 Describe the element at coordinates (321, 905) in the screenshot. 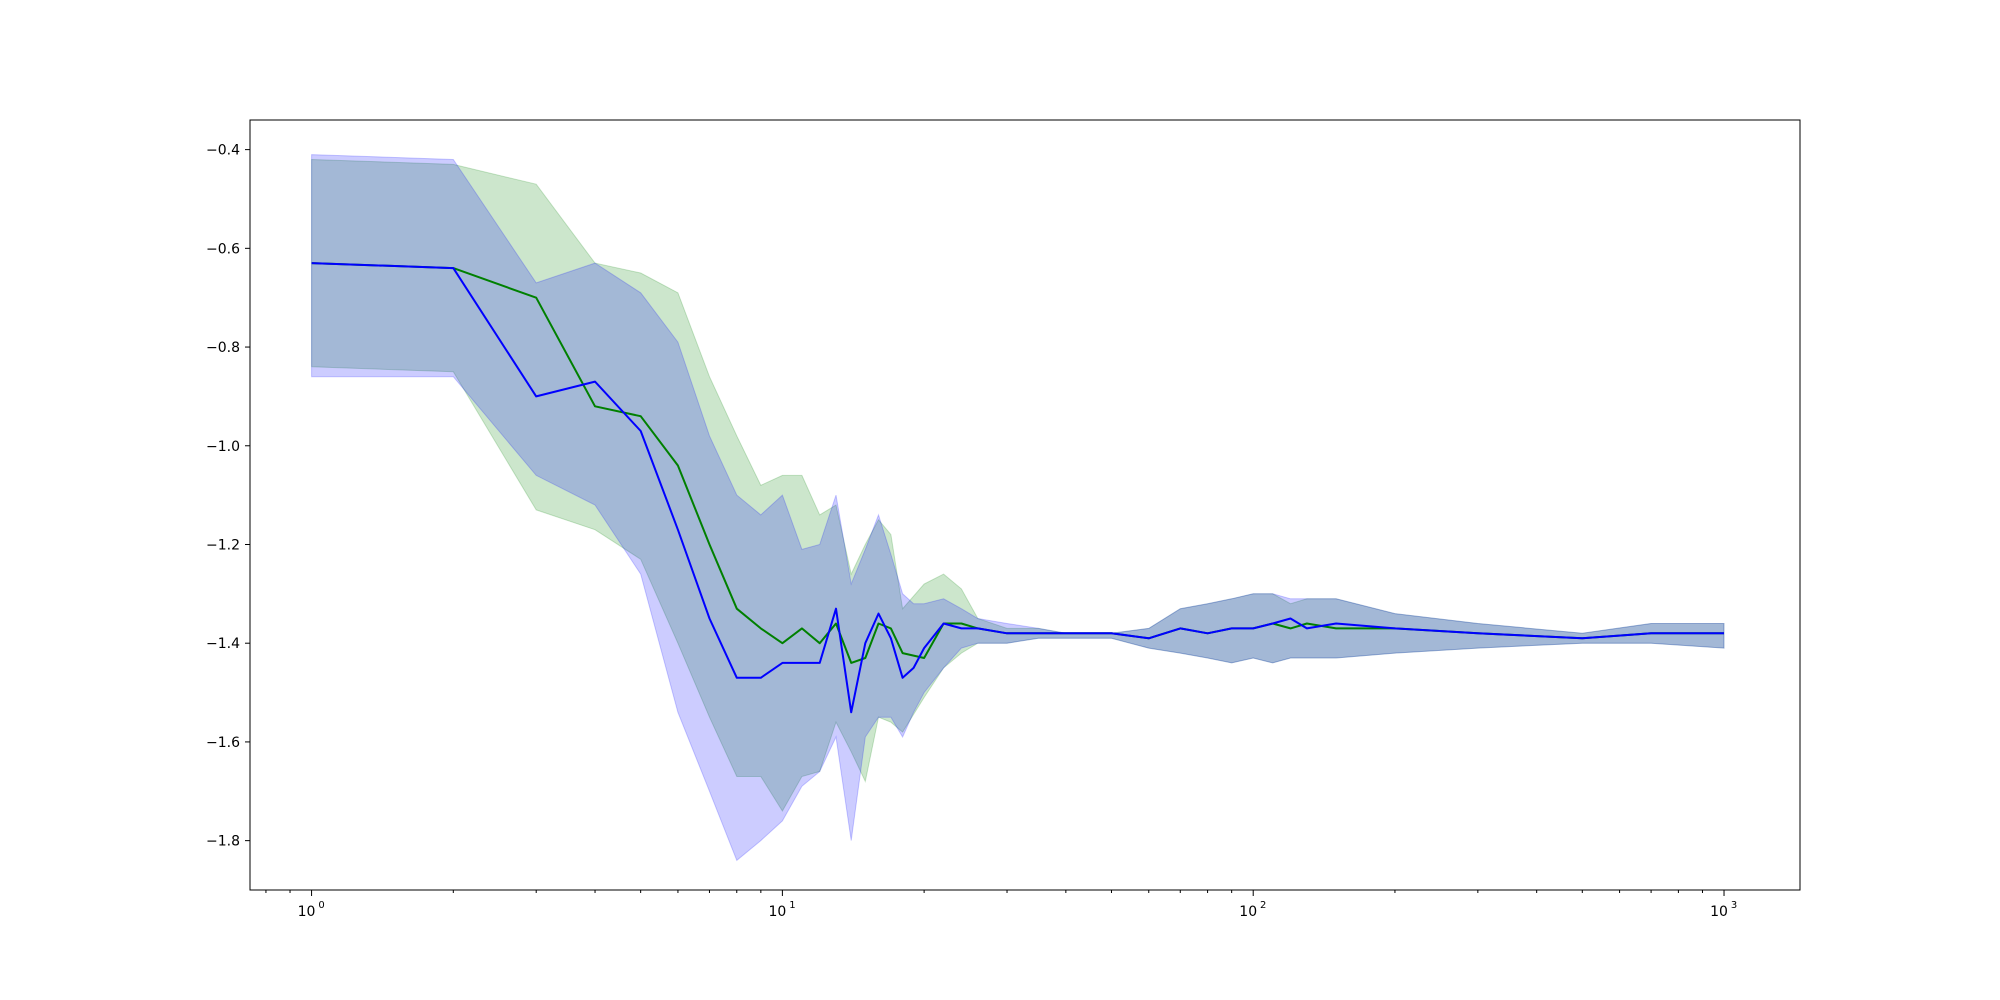

I see `x-tick-exponent: 0` at that location.